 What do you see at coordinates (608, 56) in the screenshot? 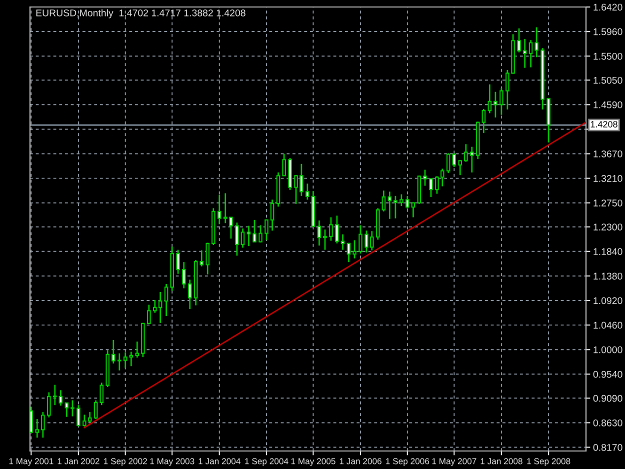
I see `y-tick-label: 1.5500` at bounding box center [608, 56].